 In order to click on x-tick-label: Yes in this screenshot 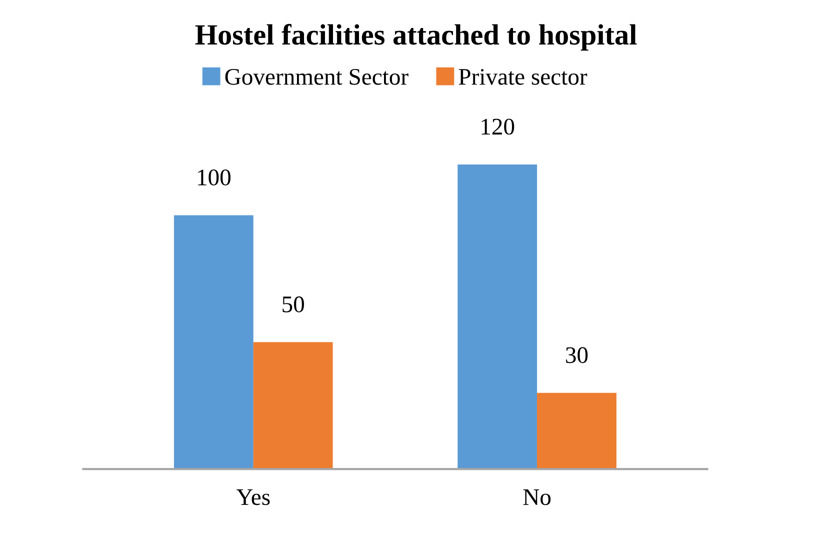, I will do `click(253, 497)`.